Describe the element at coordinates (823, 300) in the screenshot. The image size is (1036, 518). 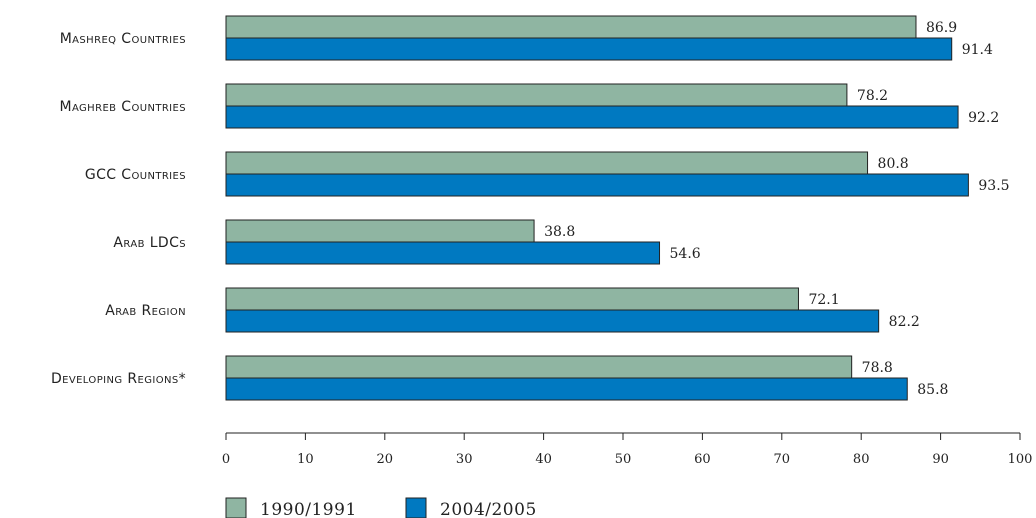
I see `value-label-arab-region-1990-1991: 72.1` at that location.